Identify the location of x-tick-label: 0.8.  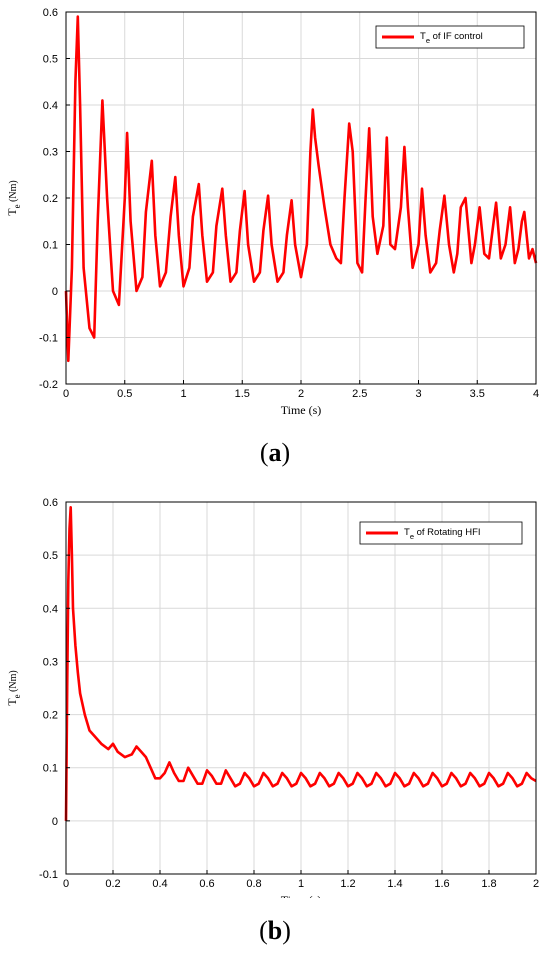
(253, 884).